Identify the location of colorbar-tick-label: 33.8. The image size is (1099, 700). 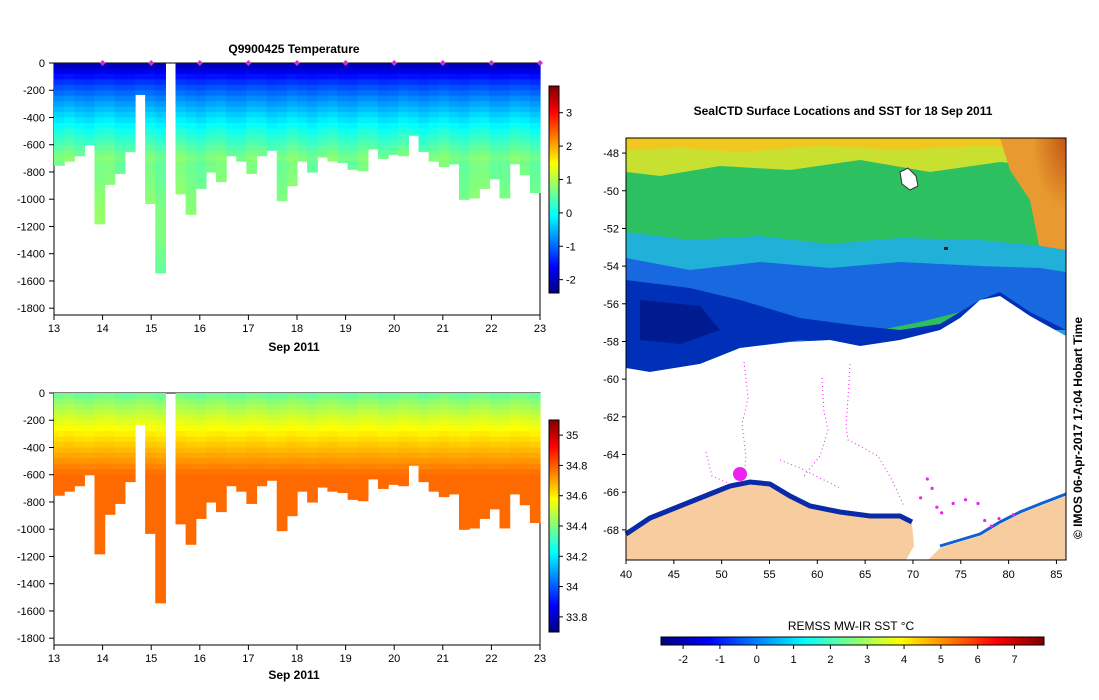
(576, 618).